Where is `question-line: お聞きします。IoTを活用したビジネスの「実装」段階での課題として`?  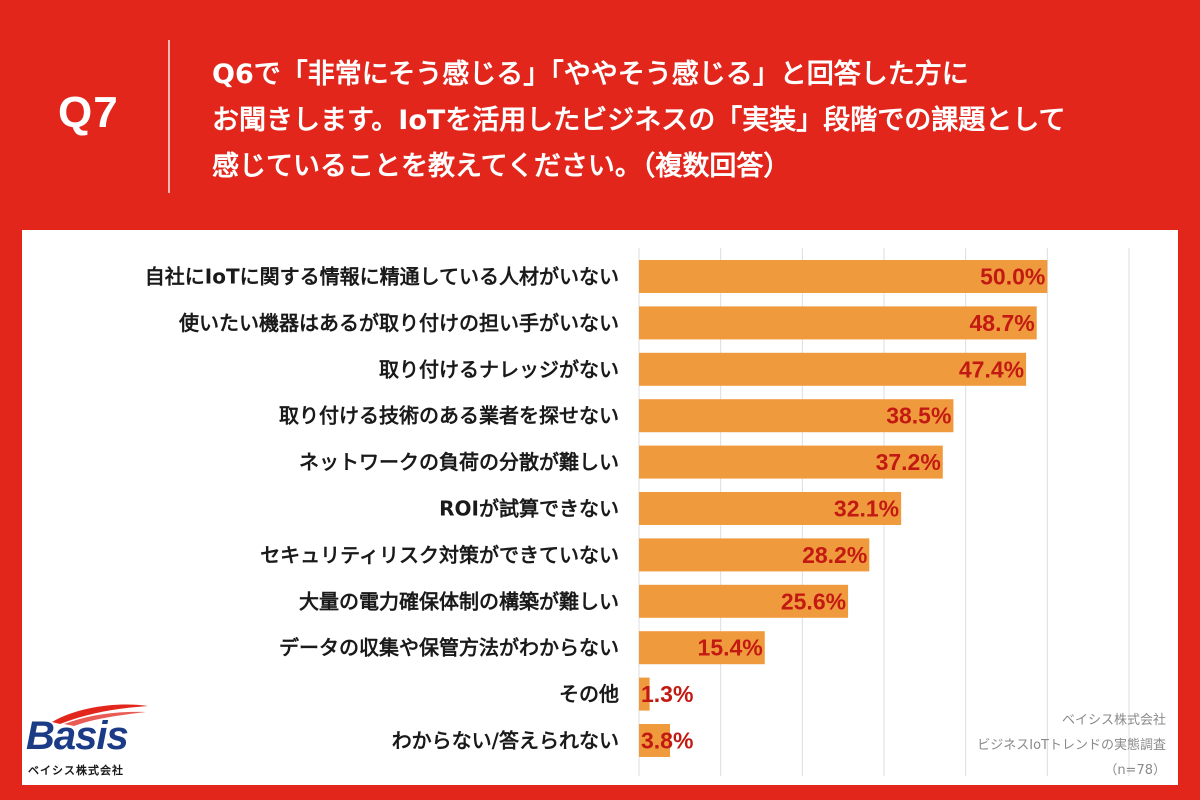
question-line: お聞きします。IoTを活用したビジネスの「実装」段階での課題として is located at coordinates (639, 120).